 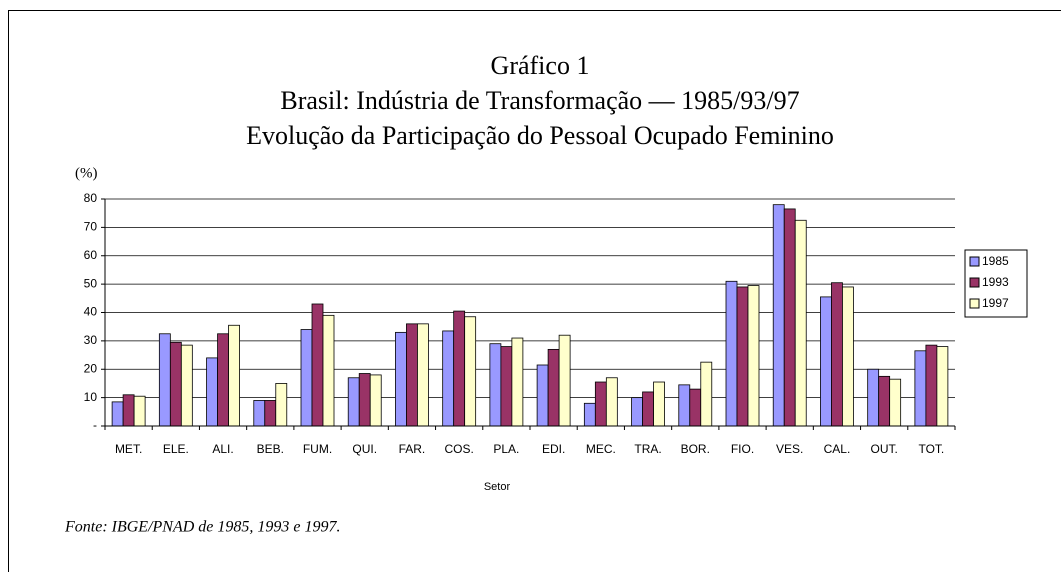 I want to click on x-tick-label: TOT., so click(x=931, y=449).